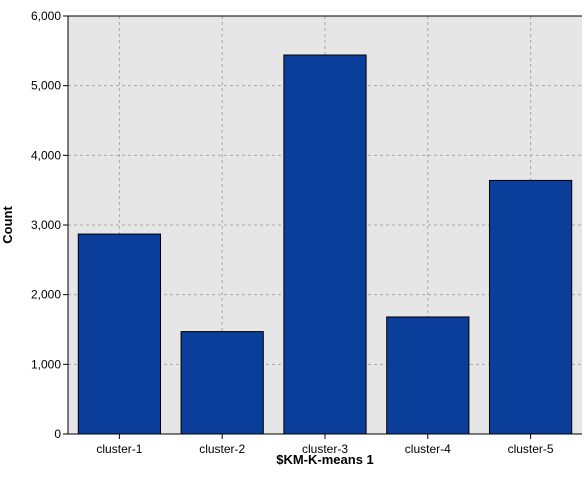  Describe the element at coordinates (325, 449) in the screenshot. I see `x-tick-label: cluster-3` at that location.